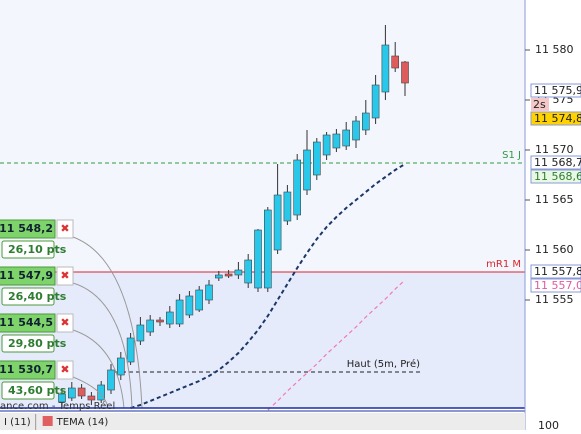 The height and width of the screenshot is (434, 581). I want to click on countdown-bg, so click(540, 104).